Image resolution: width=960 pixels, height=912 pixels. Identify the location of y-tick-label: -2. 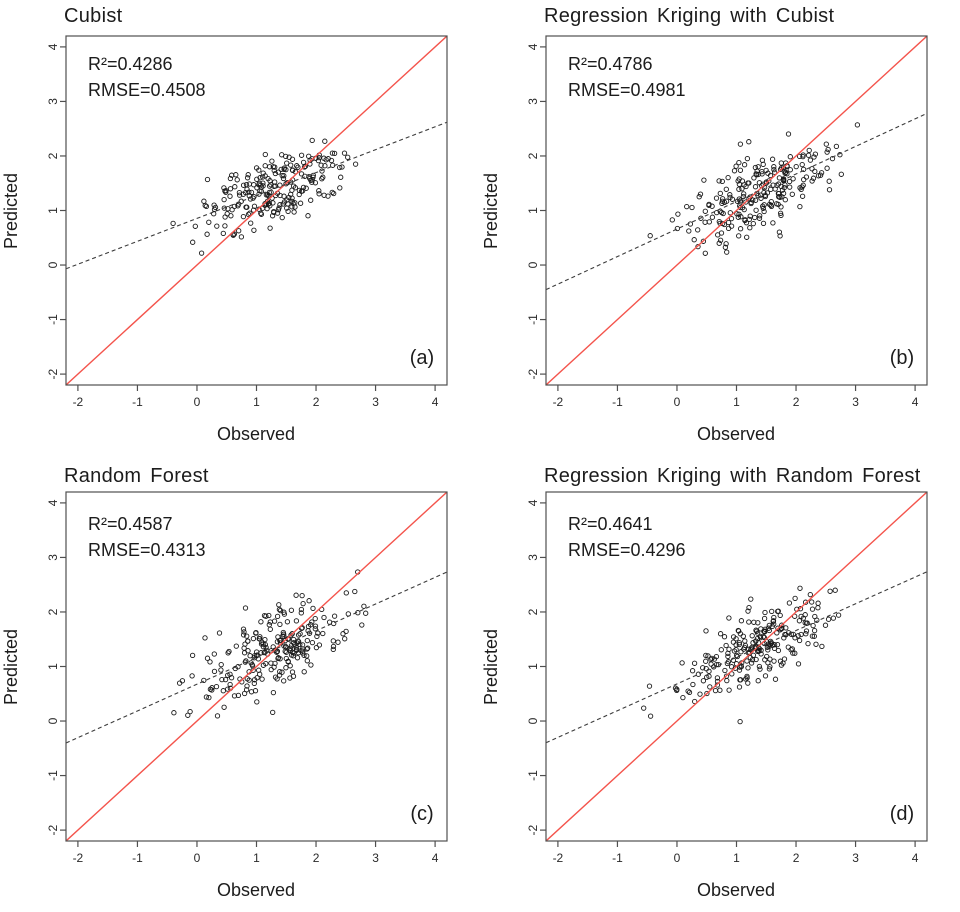
(53, 373).